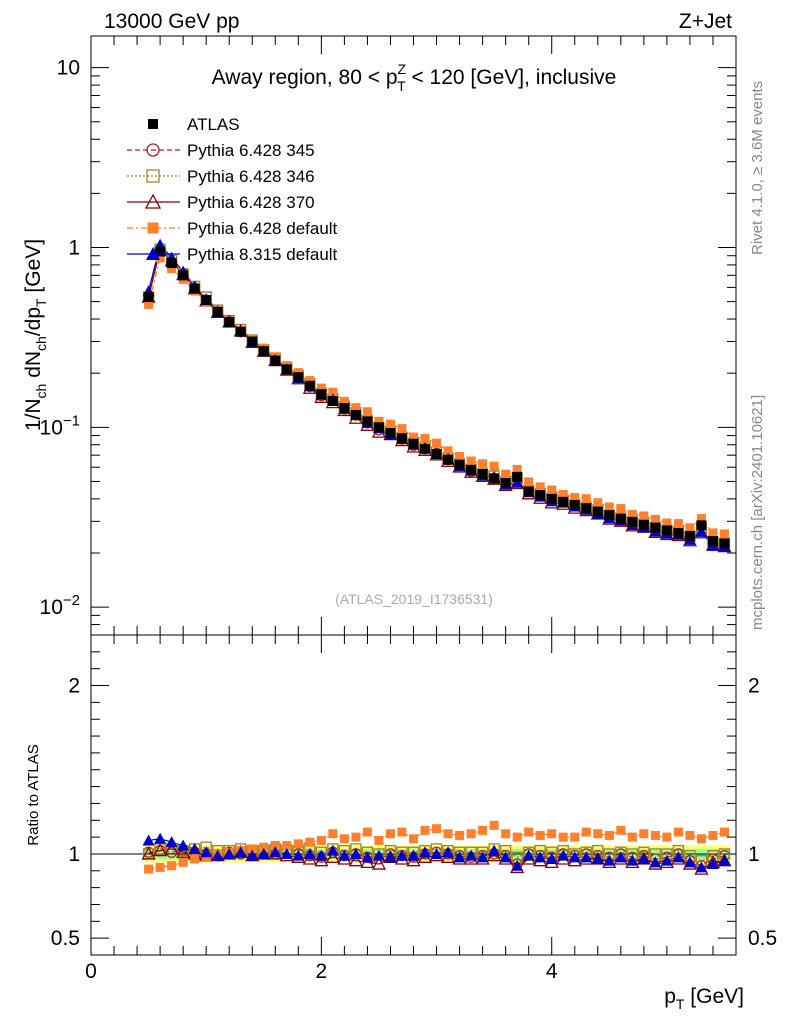 Image resolution: width=786 pixels, height=1024 pixels. I want to click on x-tick-labels: 0 2 4, so click(321, 971).